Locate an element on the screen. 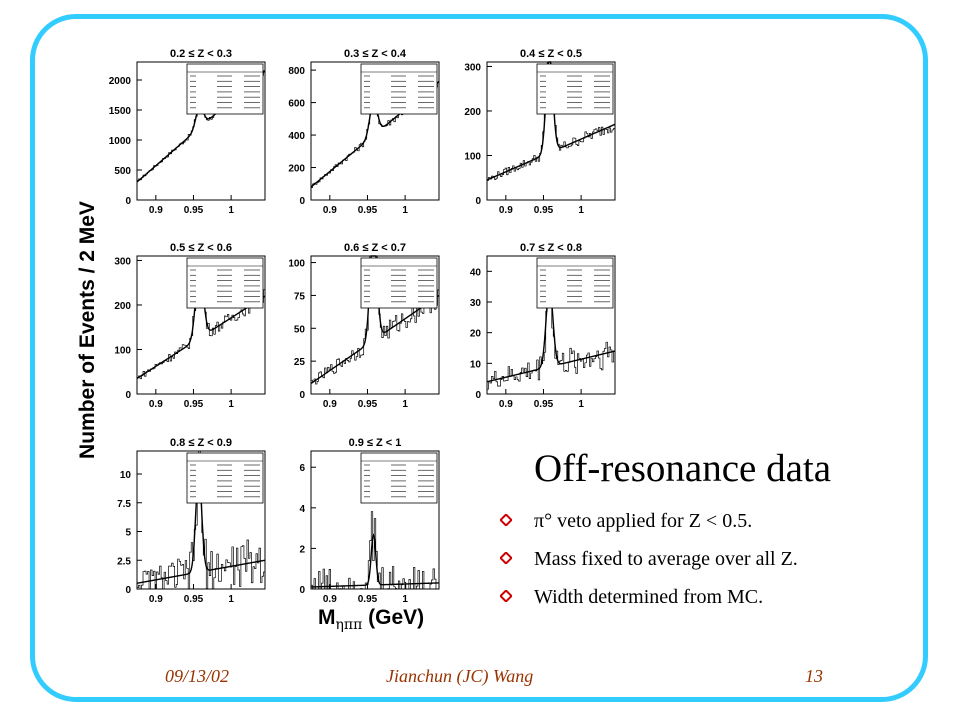  y-tick-label: 2000 is located at coordinates (120, 81).